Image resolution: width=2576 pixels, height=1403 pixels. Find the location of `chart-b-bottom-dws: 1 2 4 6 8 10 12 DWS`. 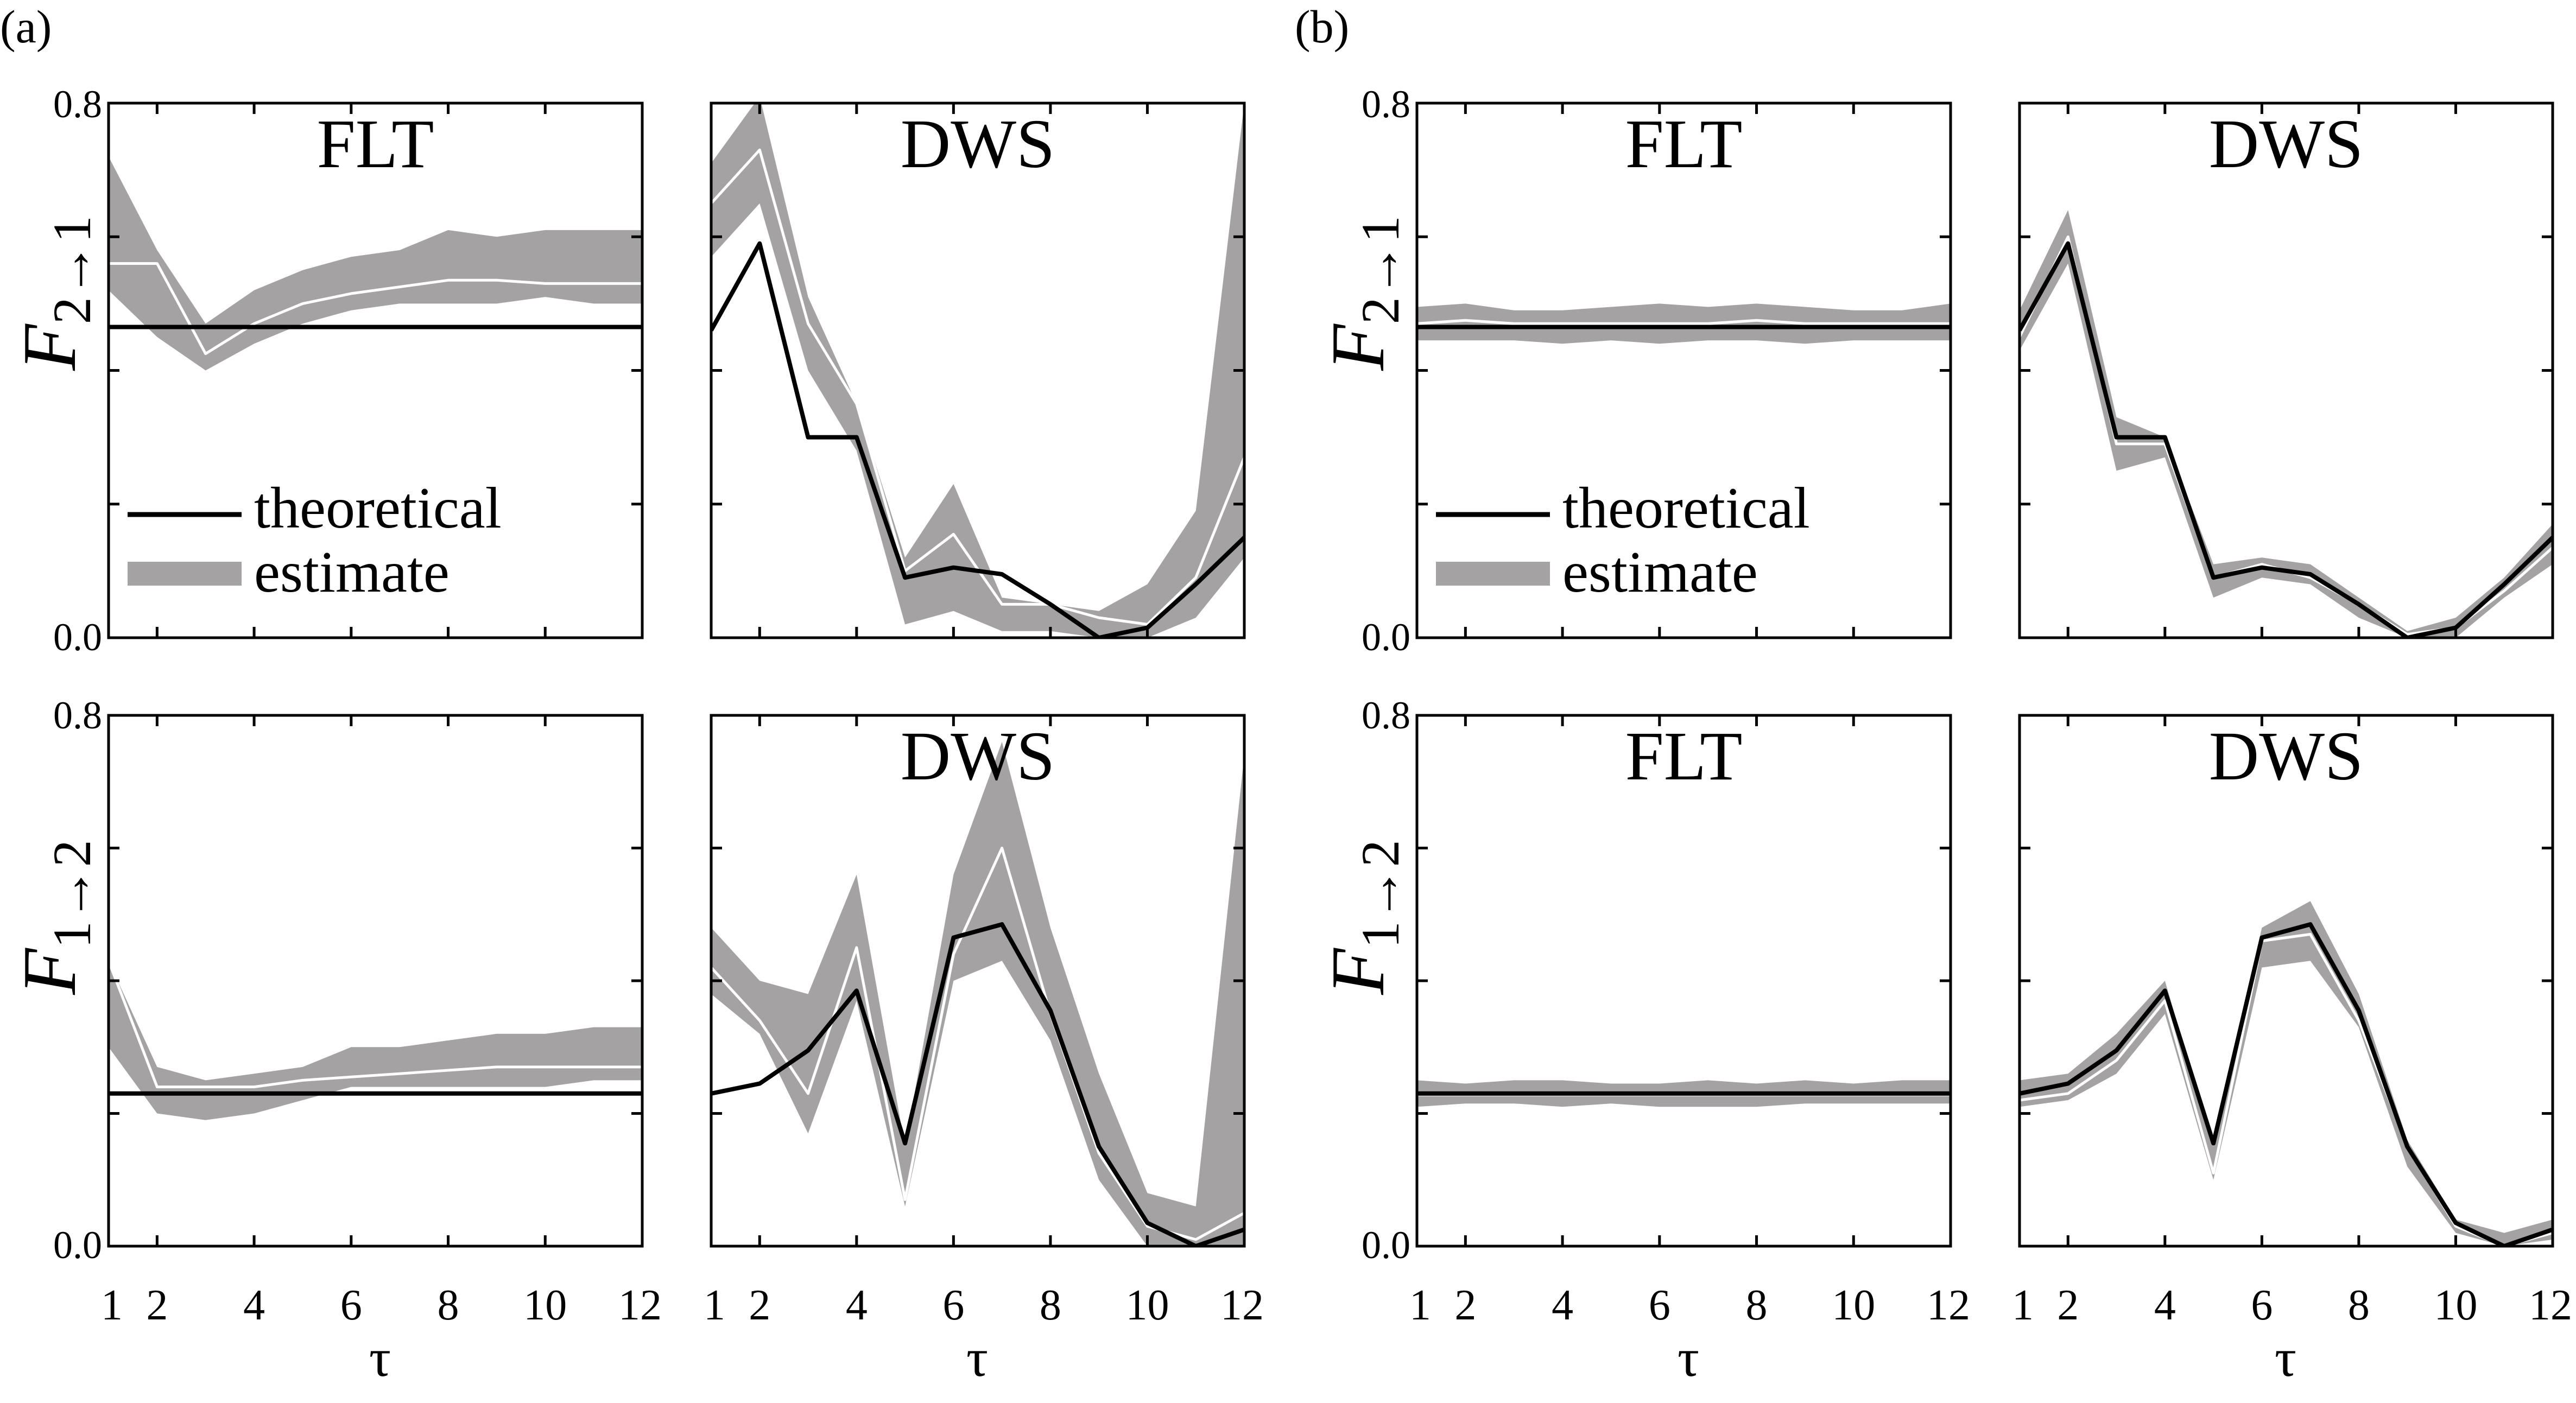

chart-b-bottom-dws: 1 2 4 6 8 10 12 DWS is located at coordinates (2292, 1021).